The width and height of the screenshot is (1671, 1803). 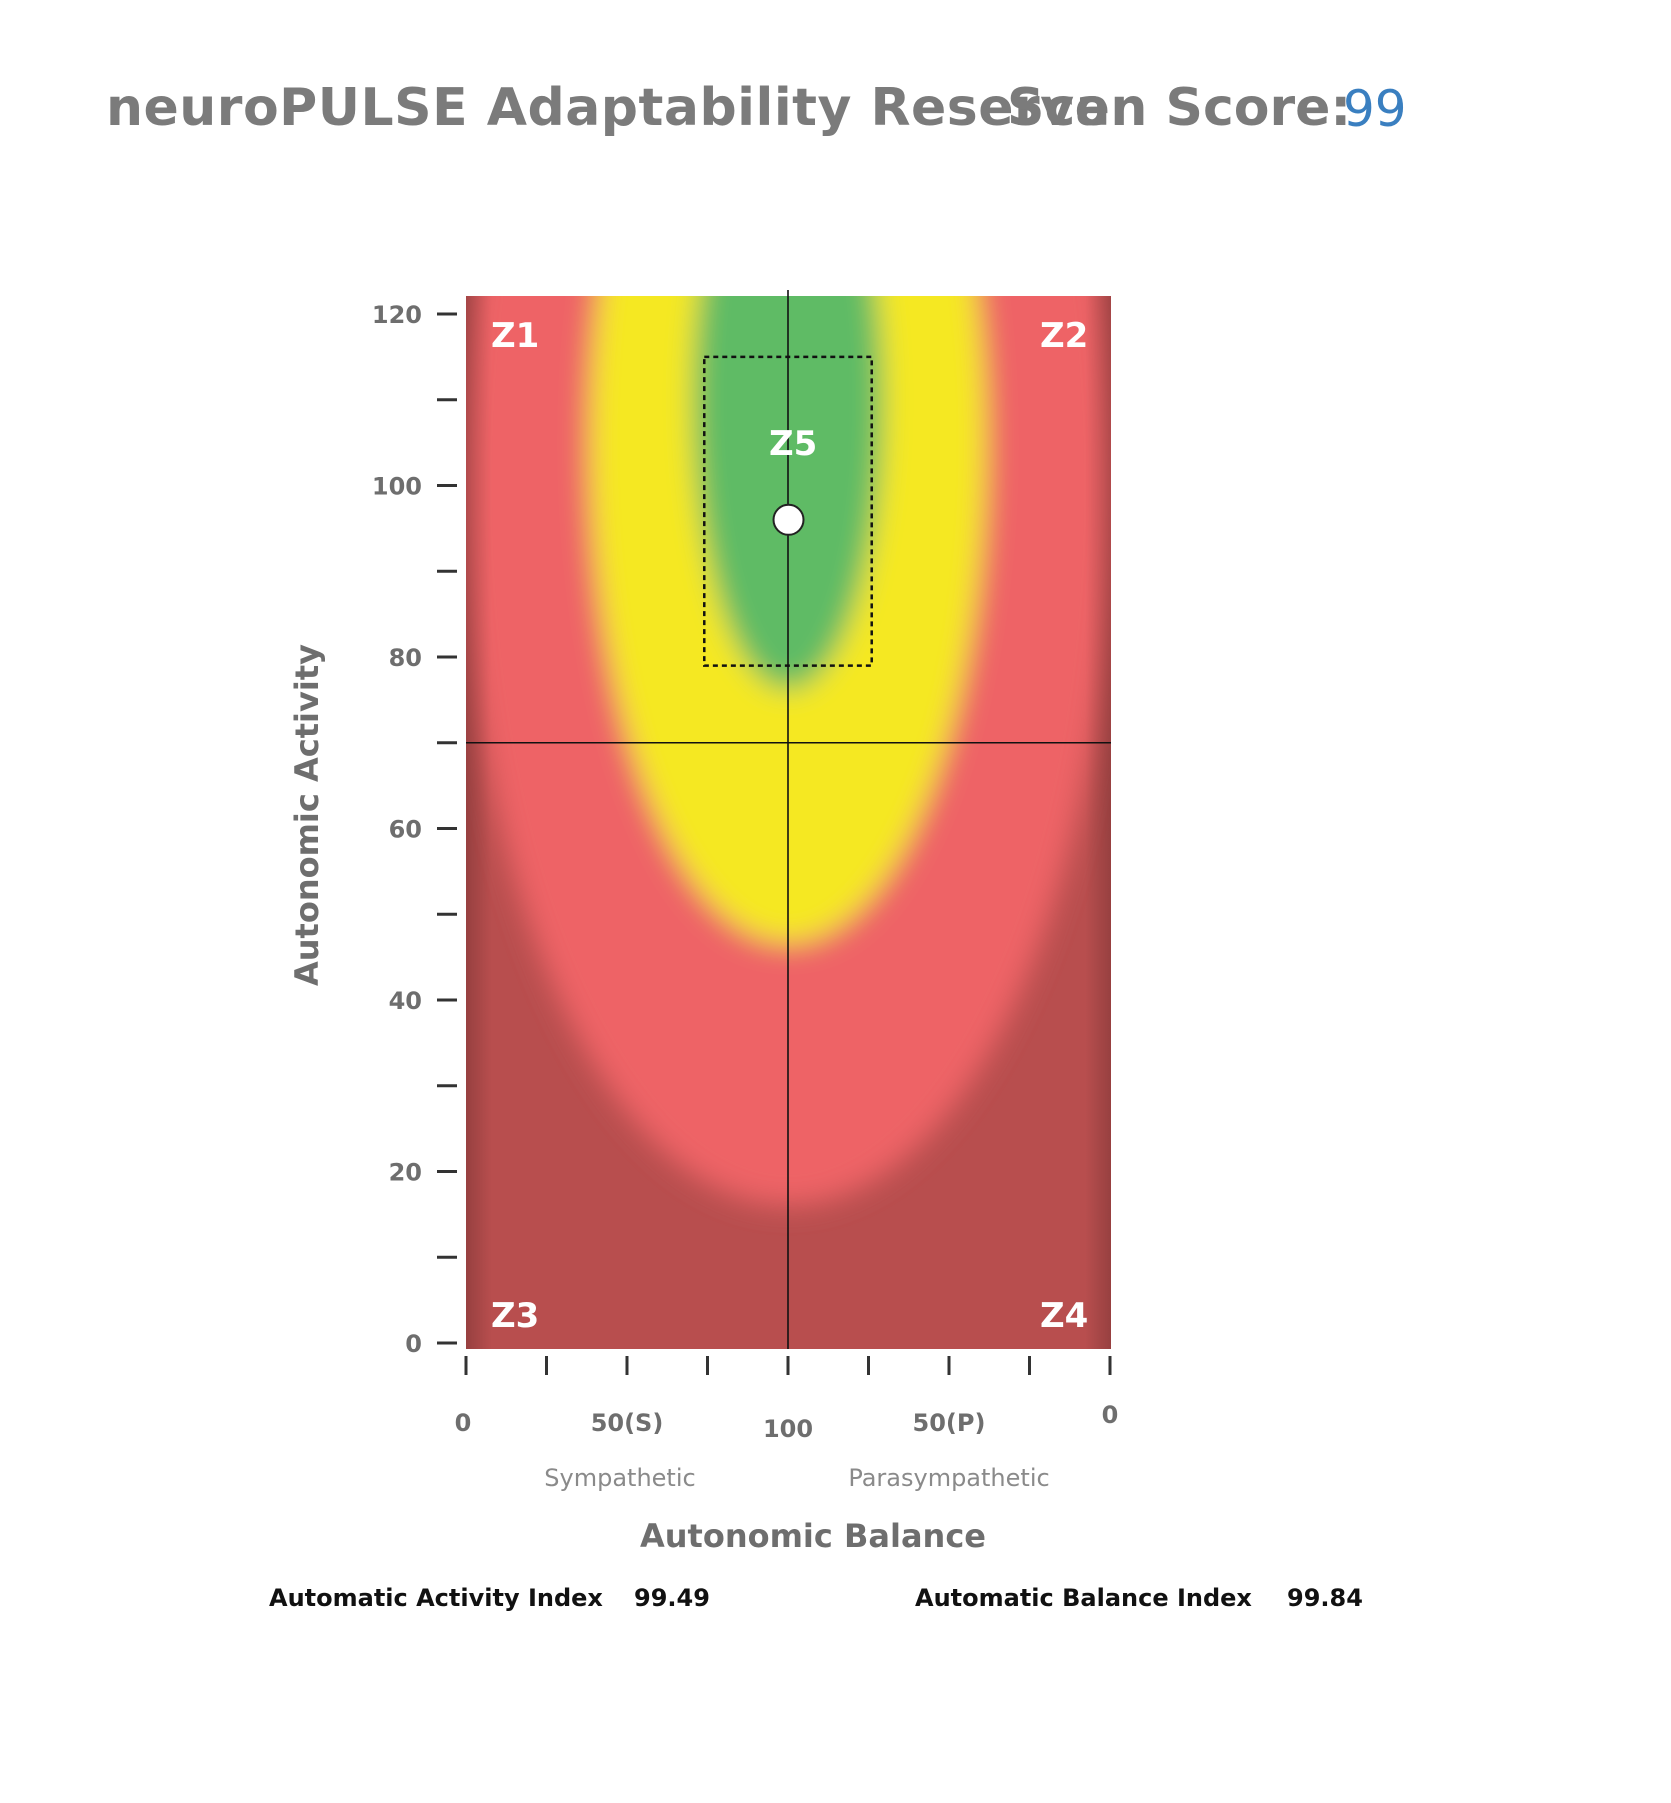 What do you see at coordinates (307, 815) in the screenshot?
I see `y-axis-title: Autonomic Activity` at bounding box center [307, 815].